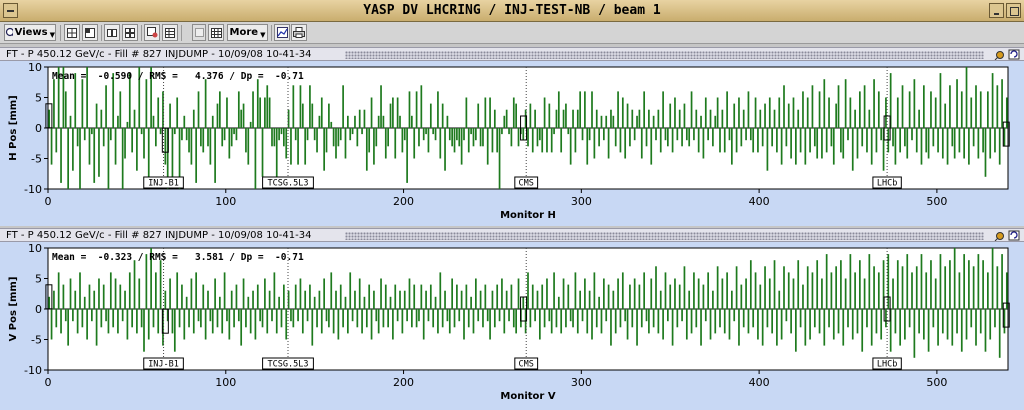 The width and height of the screenshot is (1024, 410). I want to click on settings-button, so click(152, 32).